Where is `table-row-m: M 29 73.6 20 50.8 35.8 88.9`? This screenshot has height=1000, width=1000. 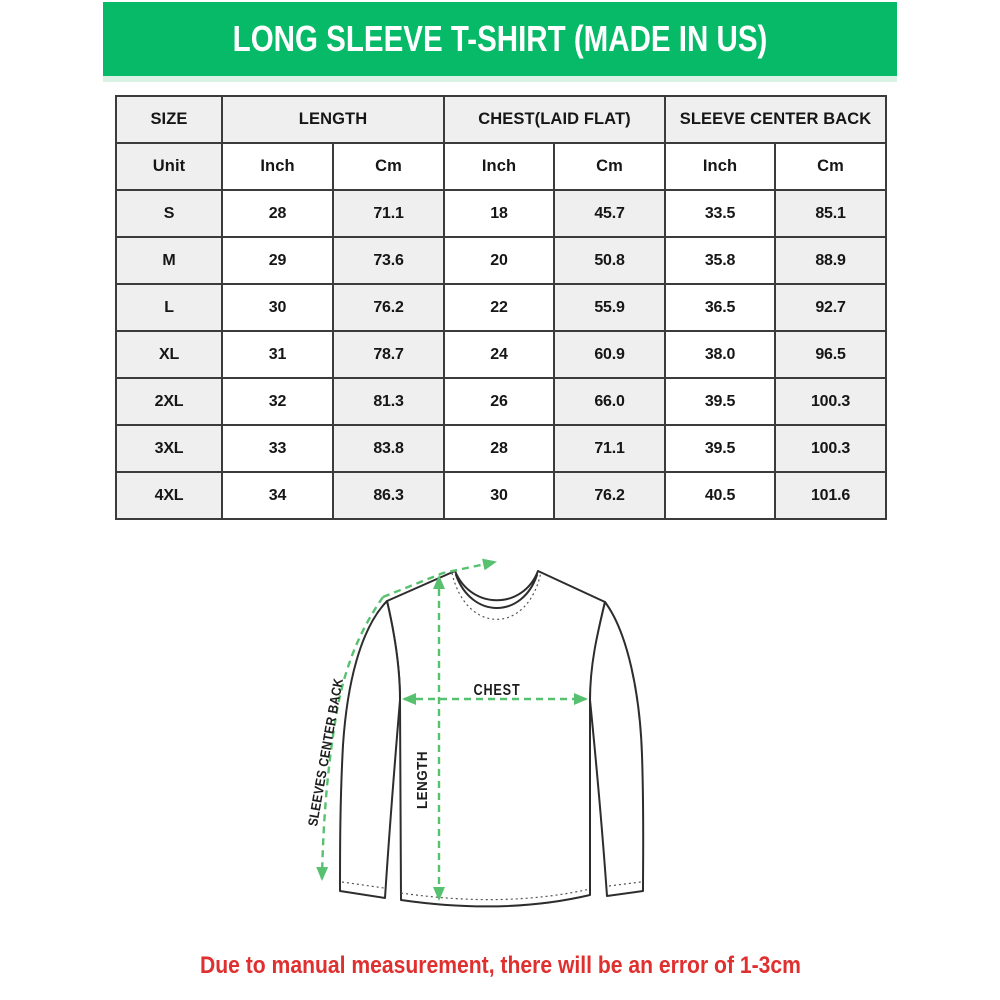
table-row-m: M 29 73.6 20 50.8 35.8 88.9 is located at coordinates (501, 260).